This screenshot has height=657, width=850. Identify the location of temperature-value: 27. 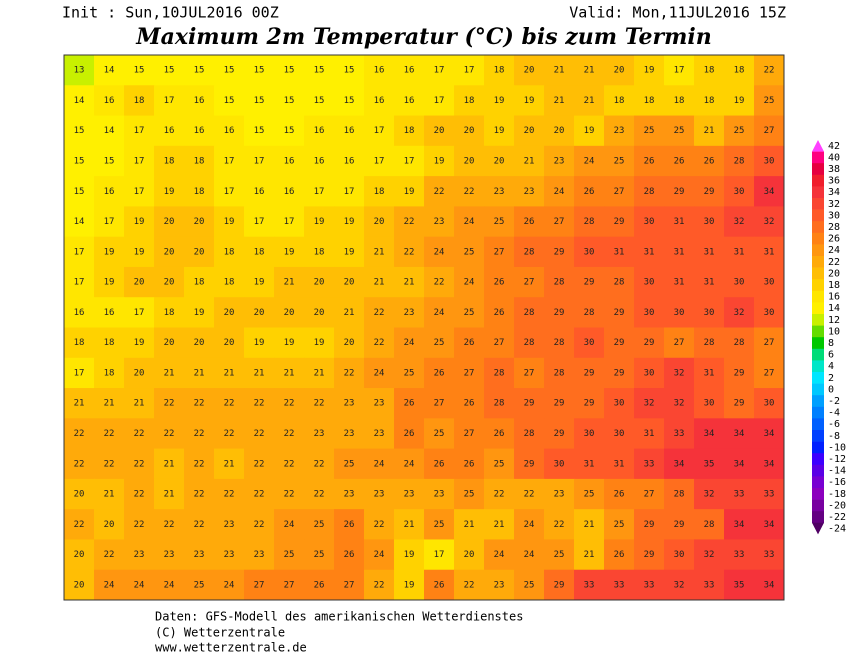
(349, 585).